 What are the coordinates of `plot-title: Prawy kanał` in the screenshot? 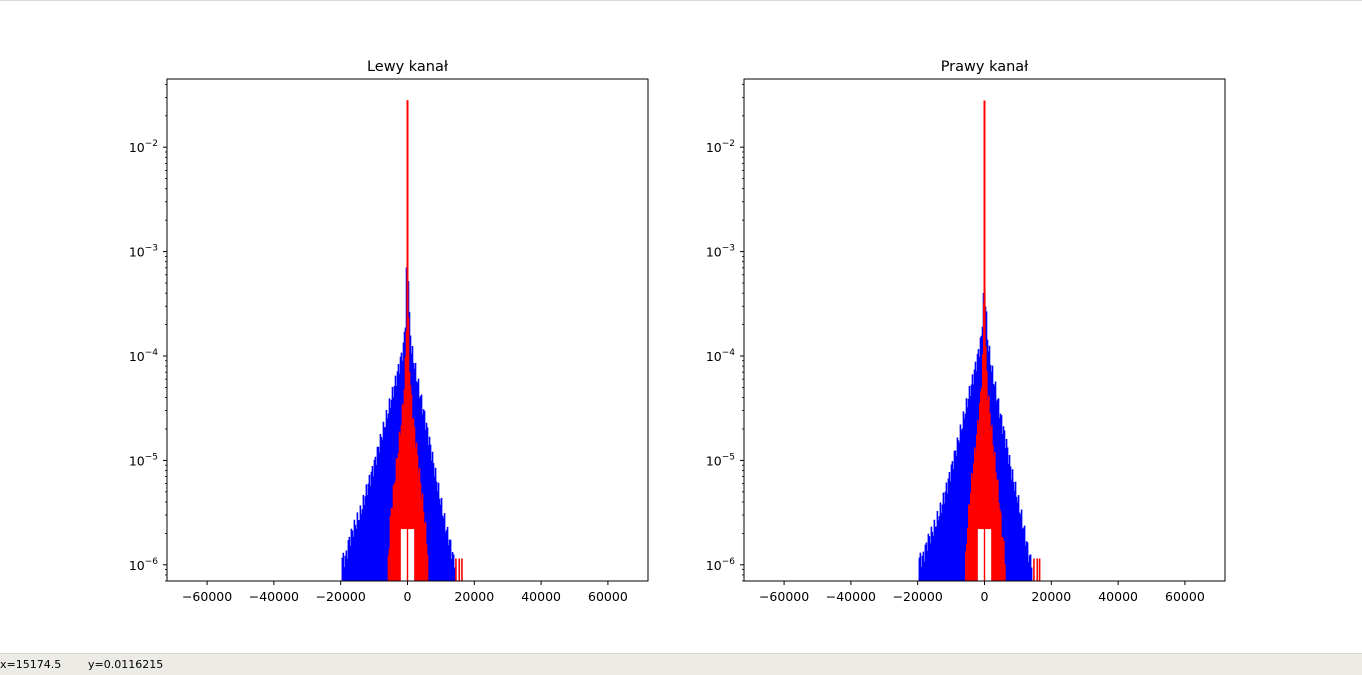 It's located at (985, 67).